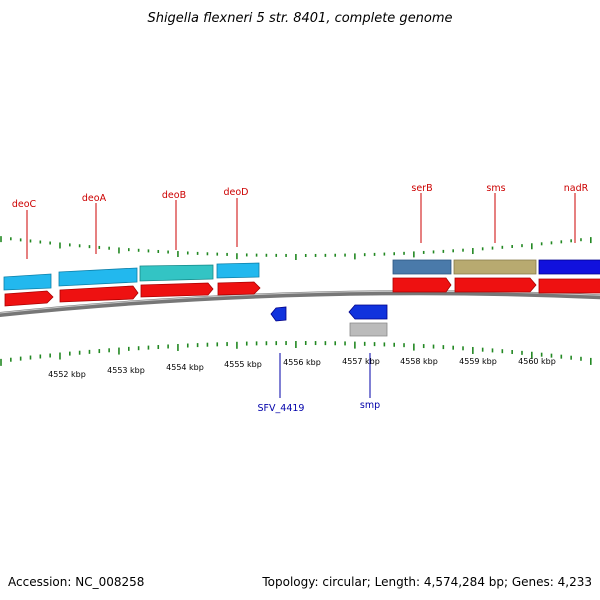  What do you see at coordinates (422, 267) in the screenshot?
I see `gene-serB-bar` at bounding box center [422, 267].